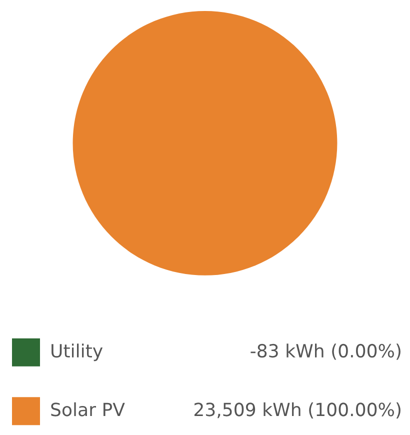  Describe the element at coordinates (325, 352) in the screenshot. I see `text: -83 kWh (0.00%)` at that location.